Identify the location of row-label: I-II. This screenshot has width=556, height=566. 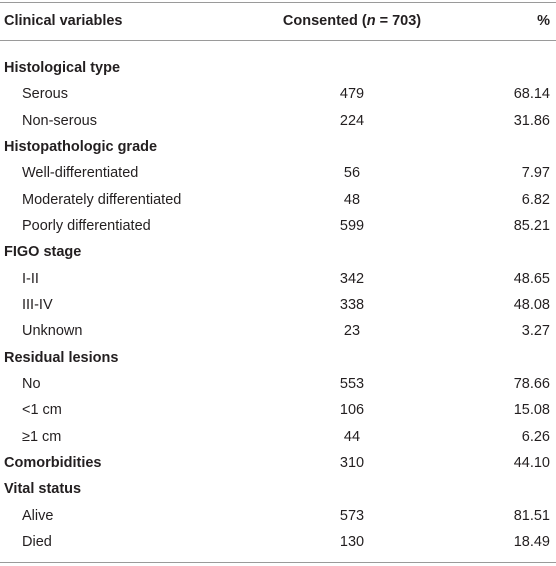
(30, 278).